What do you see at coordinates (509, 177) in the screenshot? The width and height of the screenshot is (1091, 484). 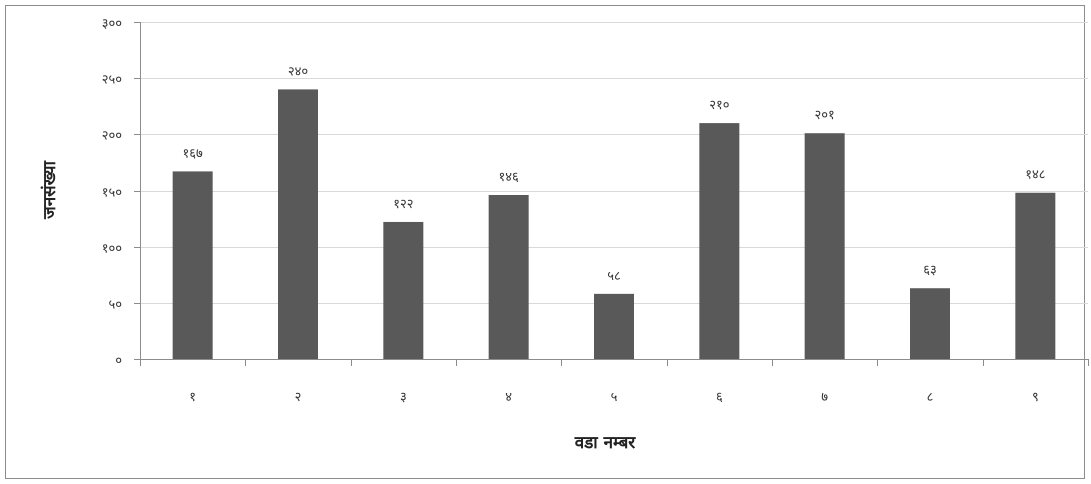 I see `data-label: १४६` at bounding box center [509, 177].